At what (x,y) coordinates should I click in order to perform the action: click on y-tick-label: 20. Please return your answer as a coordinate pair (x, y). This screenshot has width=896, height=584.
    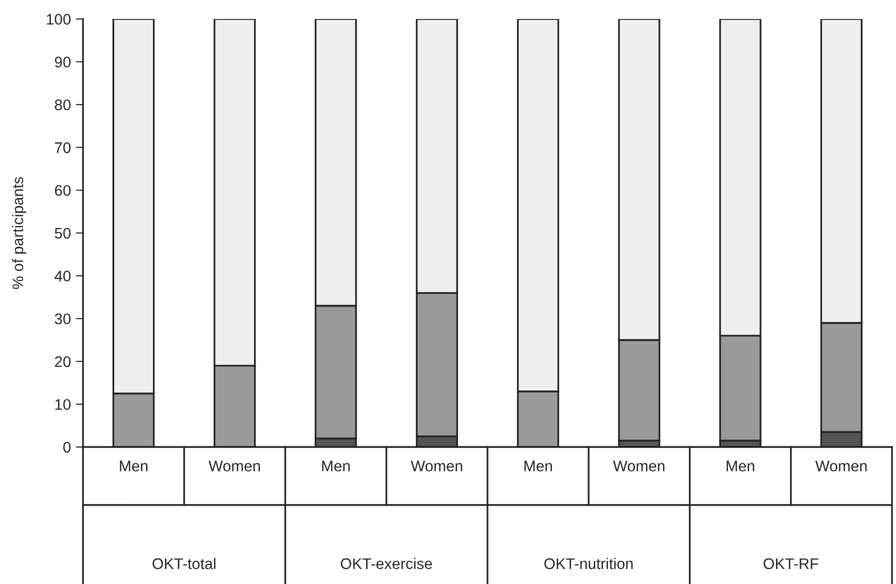
    Looking at the image, I should click on (62, 362).